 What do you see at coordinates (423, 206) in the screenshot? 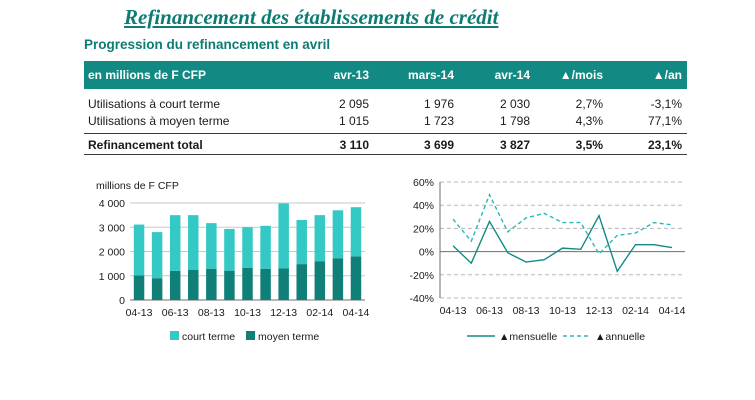
I see `y-tick-label: 40%` at bounding box center [423, 206].